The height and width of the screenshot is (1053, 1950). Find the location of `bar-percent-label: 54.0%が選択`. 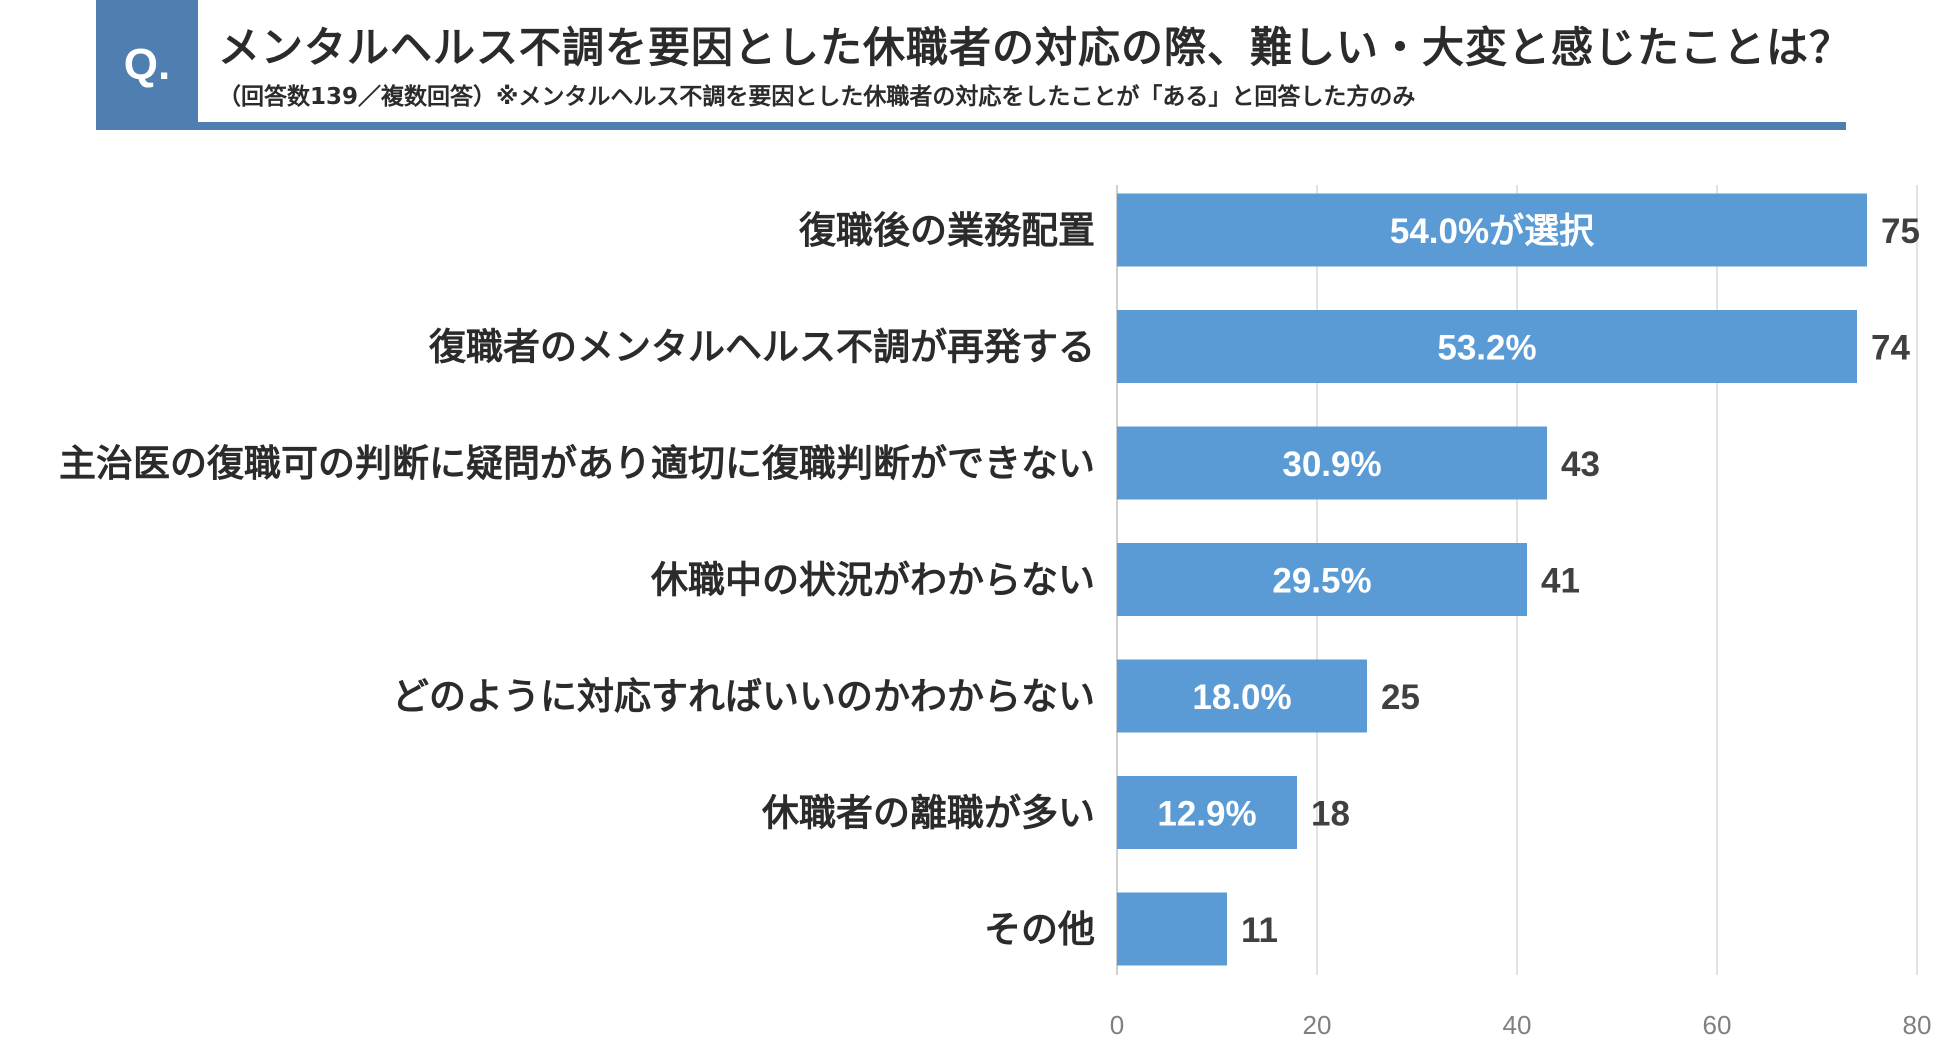

bar-percent-label: 54.0%が選択 is located at coordinates (1492, 231).